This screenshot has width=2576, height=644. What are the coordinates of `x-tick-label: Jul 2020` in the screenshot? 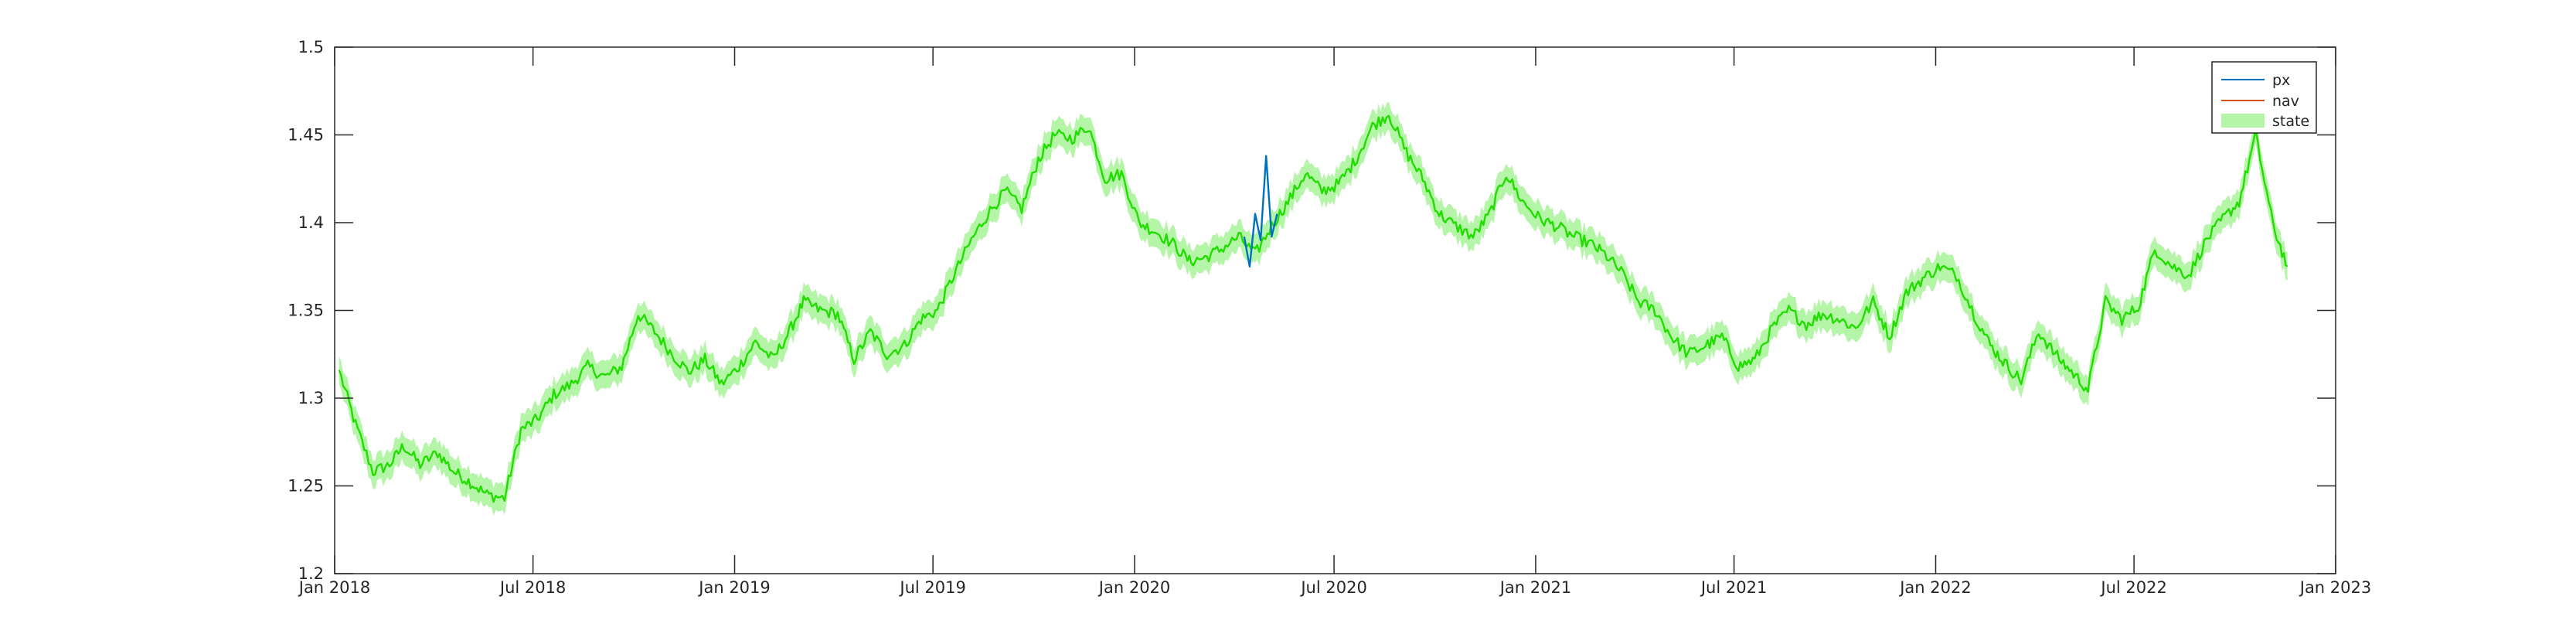 It's located at (1332, 587).